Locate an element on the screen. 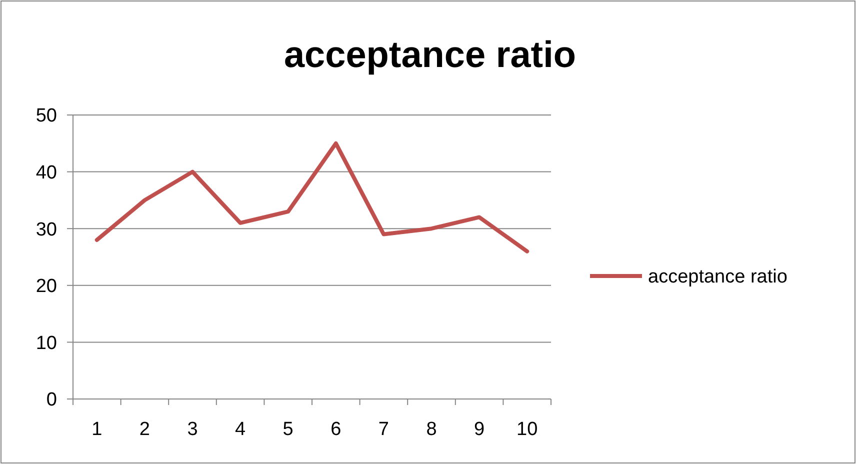 Image resolution: width=857 pixels, height=465 pixels. x-tick-label: 6 is located at coordinates (336, 429).